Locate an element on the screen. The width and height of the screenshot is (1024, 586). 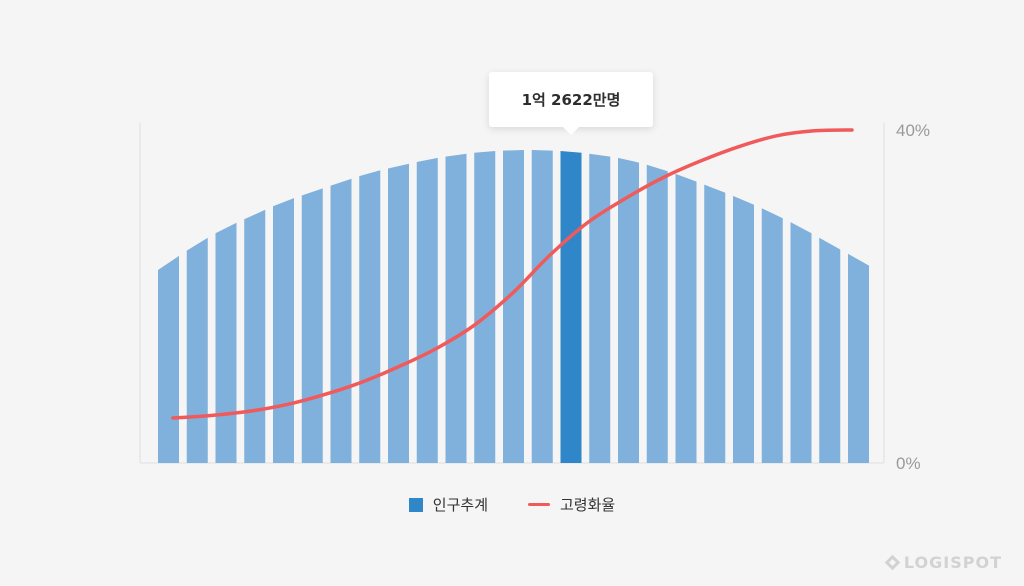
legend: 인구추계 고령화율 is located at coordinates (512, 504).